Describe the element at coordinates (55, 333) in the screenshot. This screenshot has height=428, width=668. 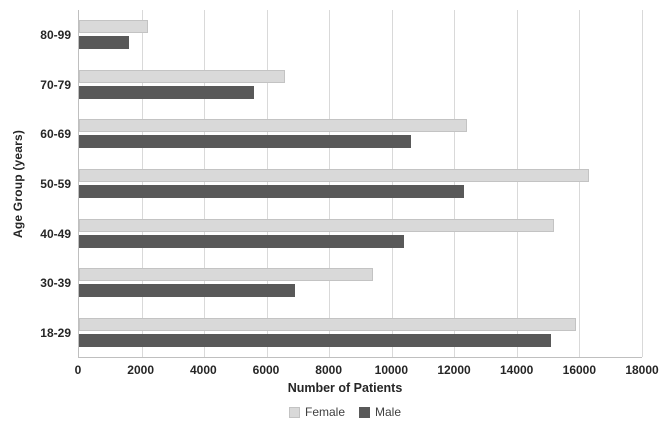
I see `category-label: 18-29` at that location.